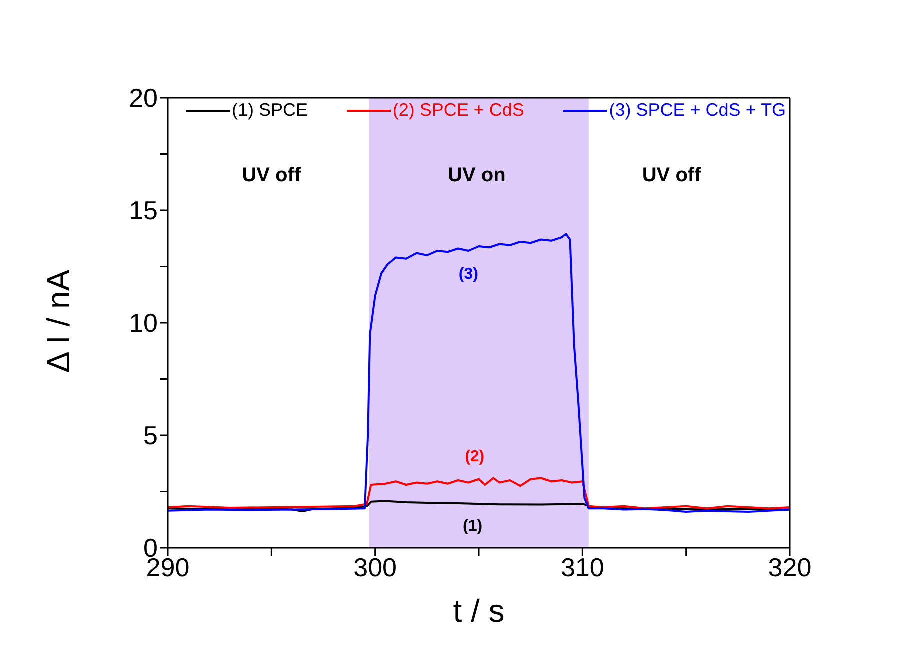  What do you see at coordinates (468, 275) in the screenshot?
I see `annotation: (3)` at bounding box center [468, 275].